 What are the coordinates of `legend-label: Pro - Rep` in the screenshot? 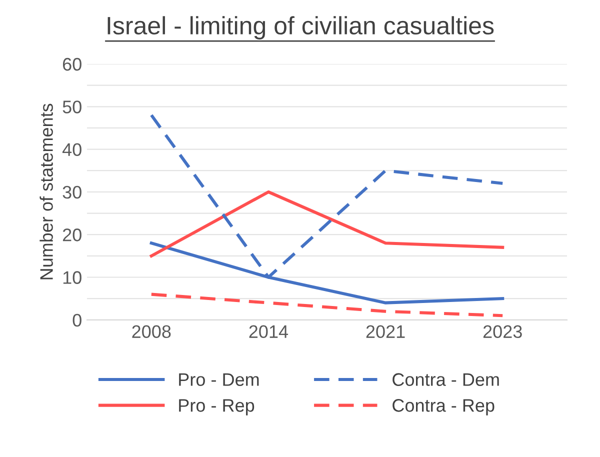 It's located at (216, 407).